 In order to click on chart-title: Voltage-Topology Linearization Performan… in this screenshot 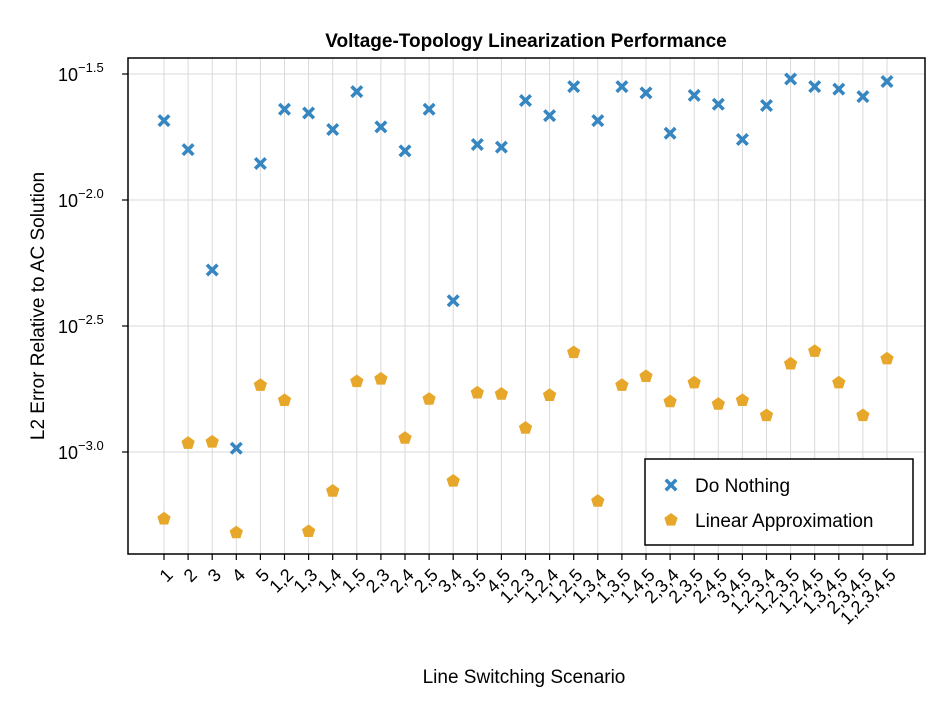, I will do `click(526, 41)`.